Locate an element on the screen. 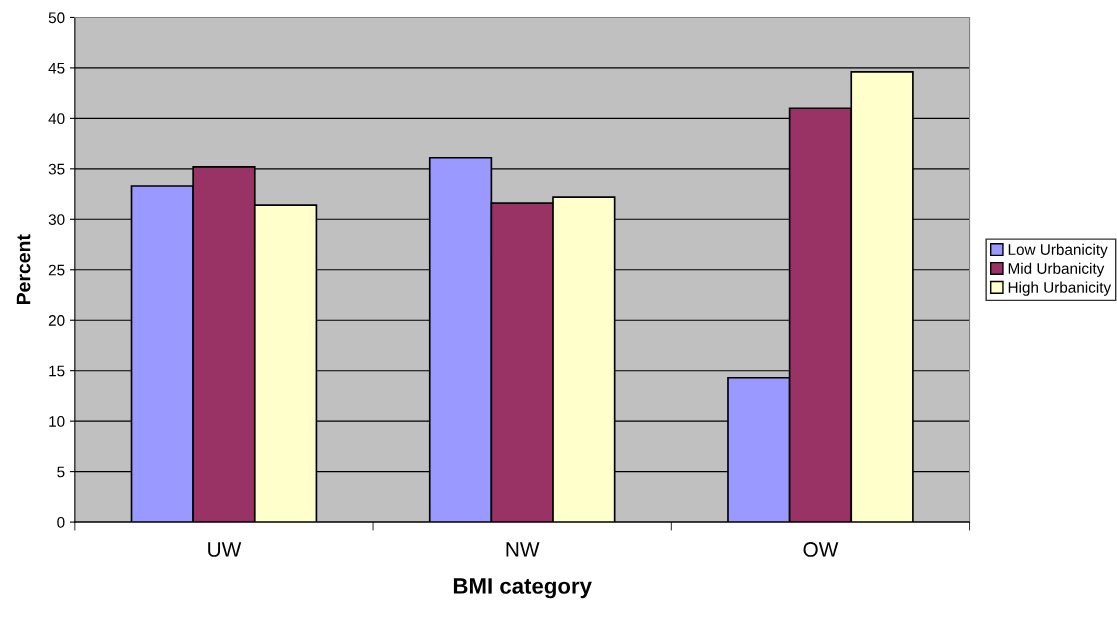  y-tick-label: 20 is located at coordinates (56, 320).